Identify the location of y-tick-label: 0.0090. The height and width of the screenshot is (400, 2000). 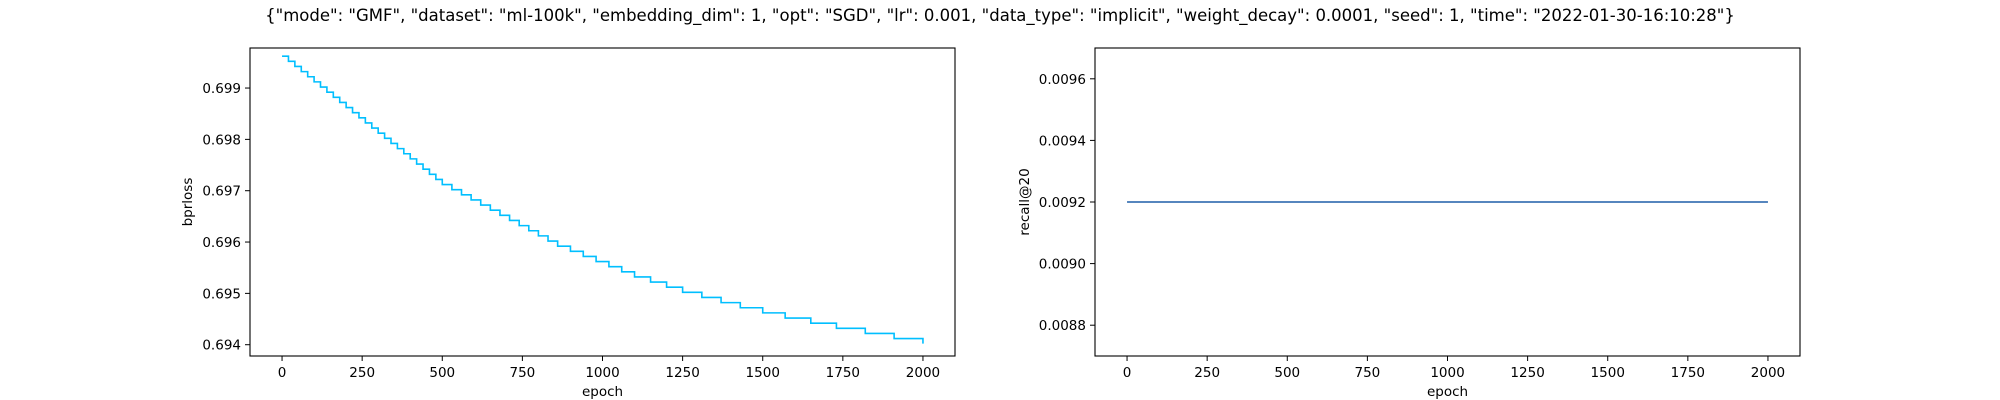
(1062, 265).